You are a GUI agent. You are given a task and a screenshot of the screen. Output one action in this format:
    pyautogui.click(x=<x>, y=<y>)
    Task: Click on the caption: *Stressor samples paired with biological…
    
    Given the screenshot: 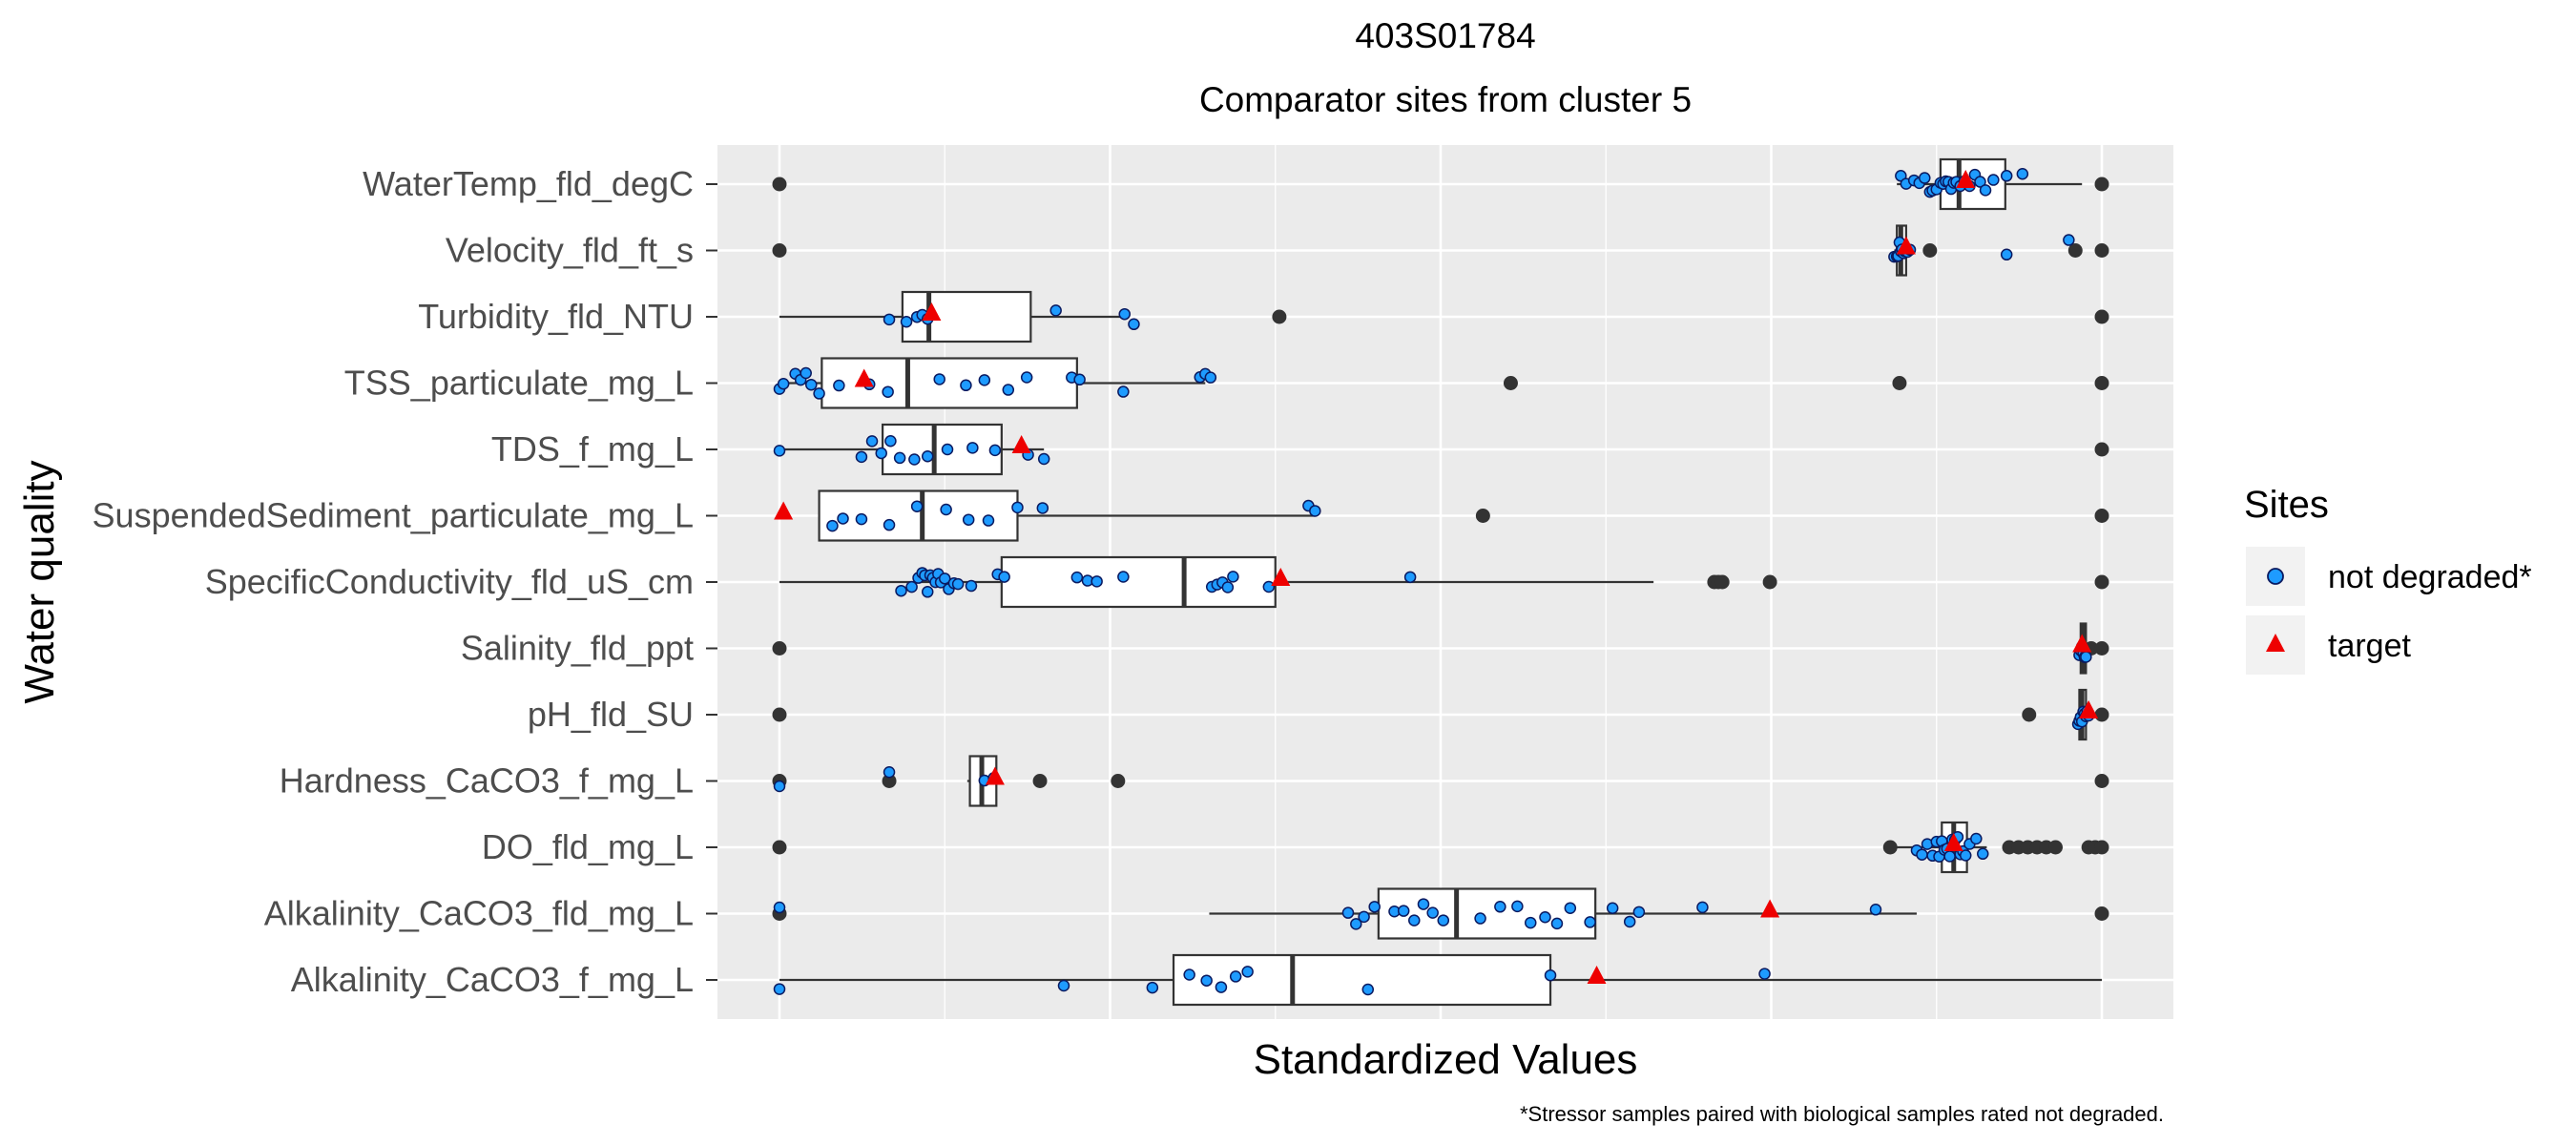 What is the action you would take?
    pyautogui.click(x=1842, y=1114)
    